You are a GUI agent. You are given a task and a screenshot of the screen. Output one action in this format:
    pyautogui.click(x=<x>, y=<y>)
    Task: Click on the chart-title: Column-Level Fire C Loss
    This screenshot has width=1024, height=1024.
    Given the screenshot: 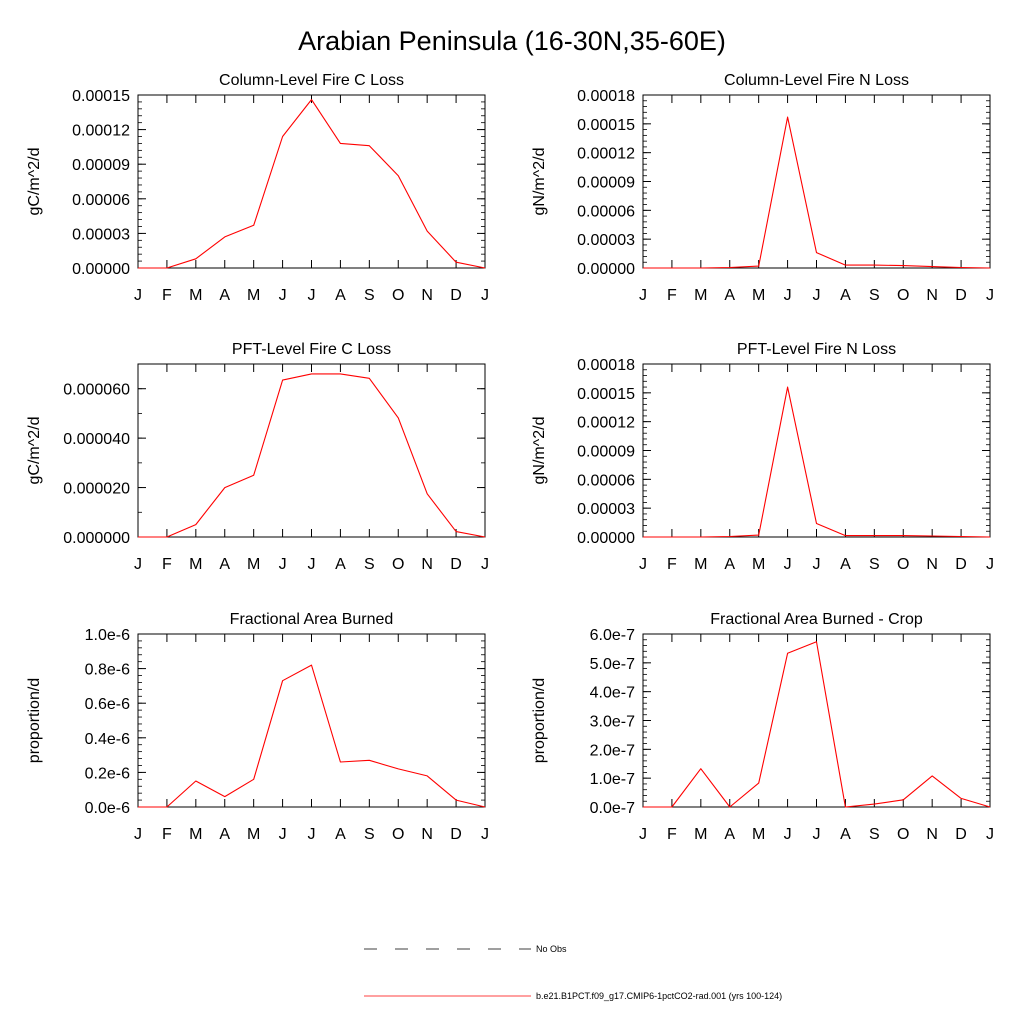 What is the action you would take?
    pyautogui.click(x=311, y=80)
    